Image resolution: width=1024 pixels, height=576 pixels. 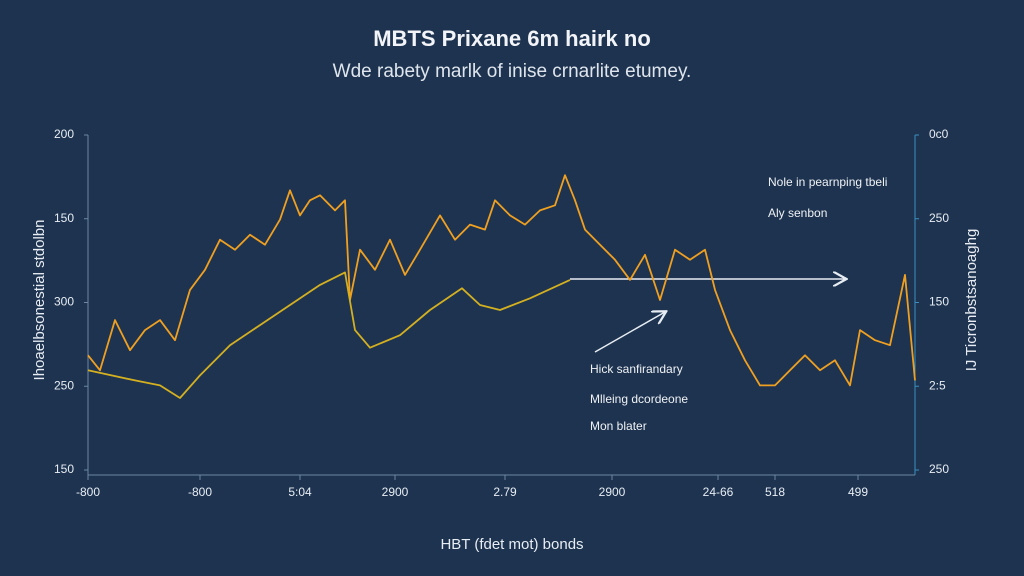 I want to click on x-tick-label: 499, so click(x=858, y=492).